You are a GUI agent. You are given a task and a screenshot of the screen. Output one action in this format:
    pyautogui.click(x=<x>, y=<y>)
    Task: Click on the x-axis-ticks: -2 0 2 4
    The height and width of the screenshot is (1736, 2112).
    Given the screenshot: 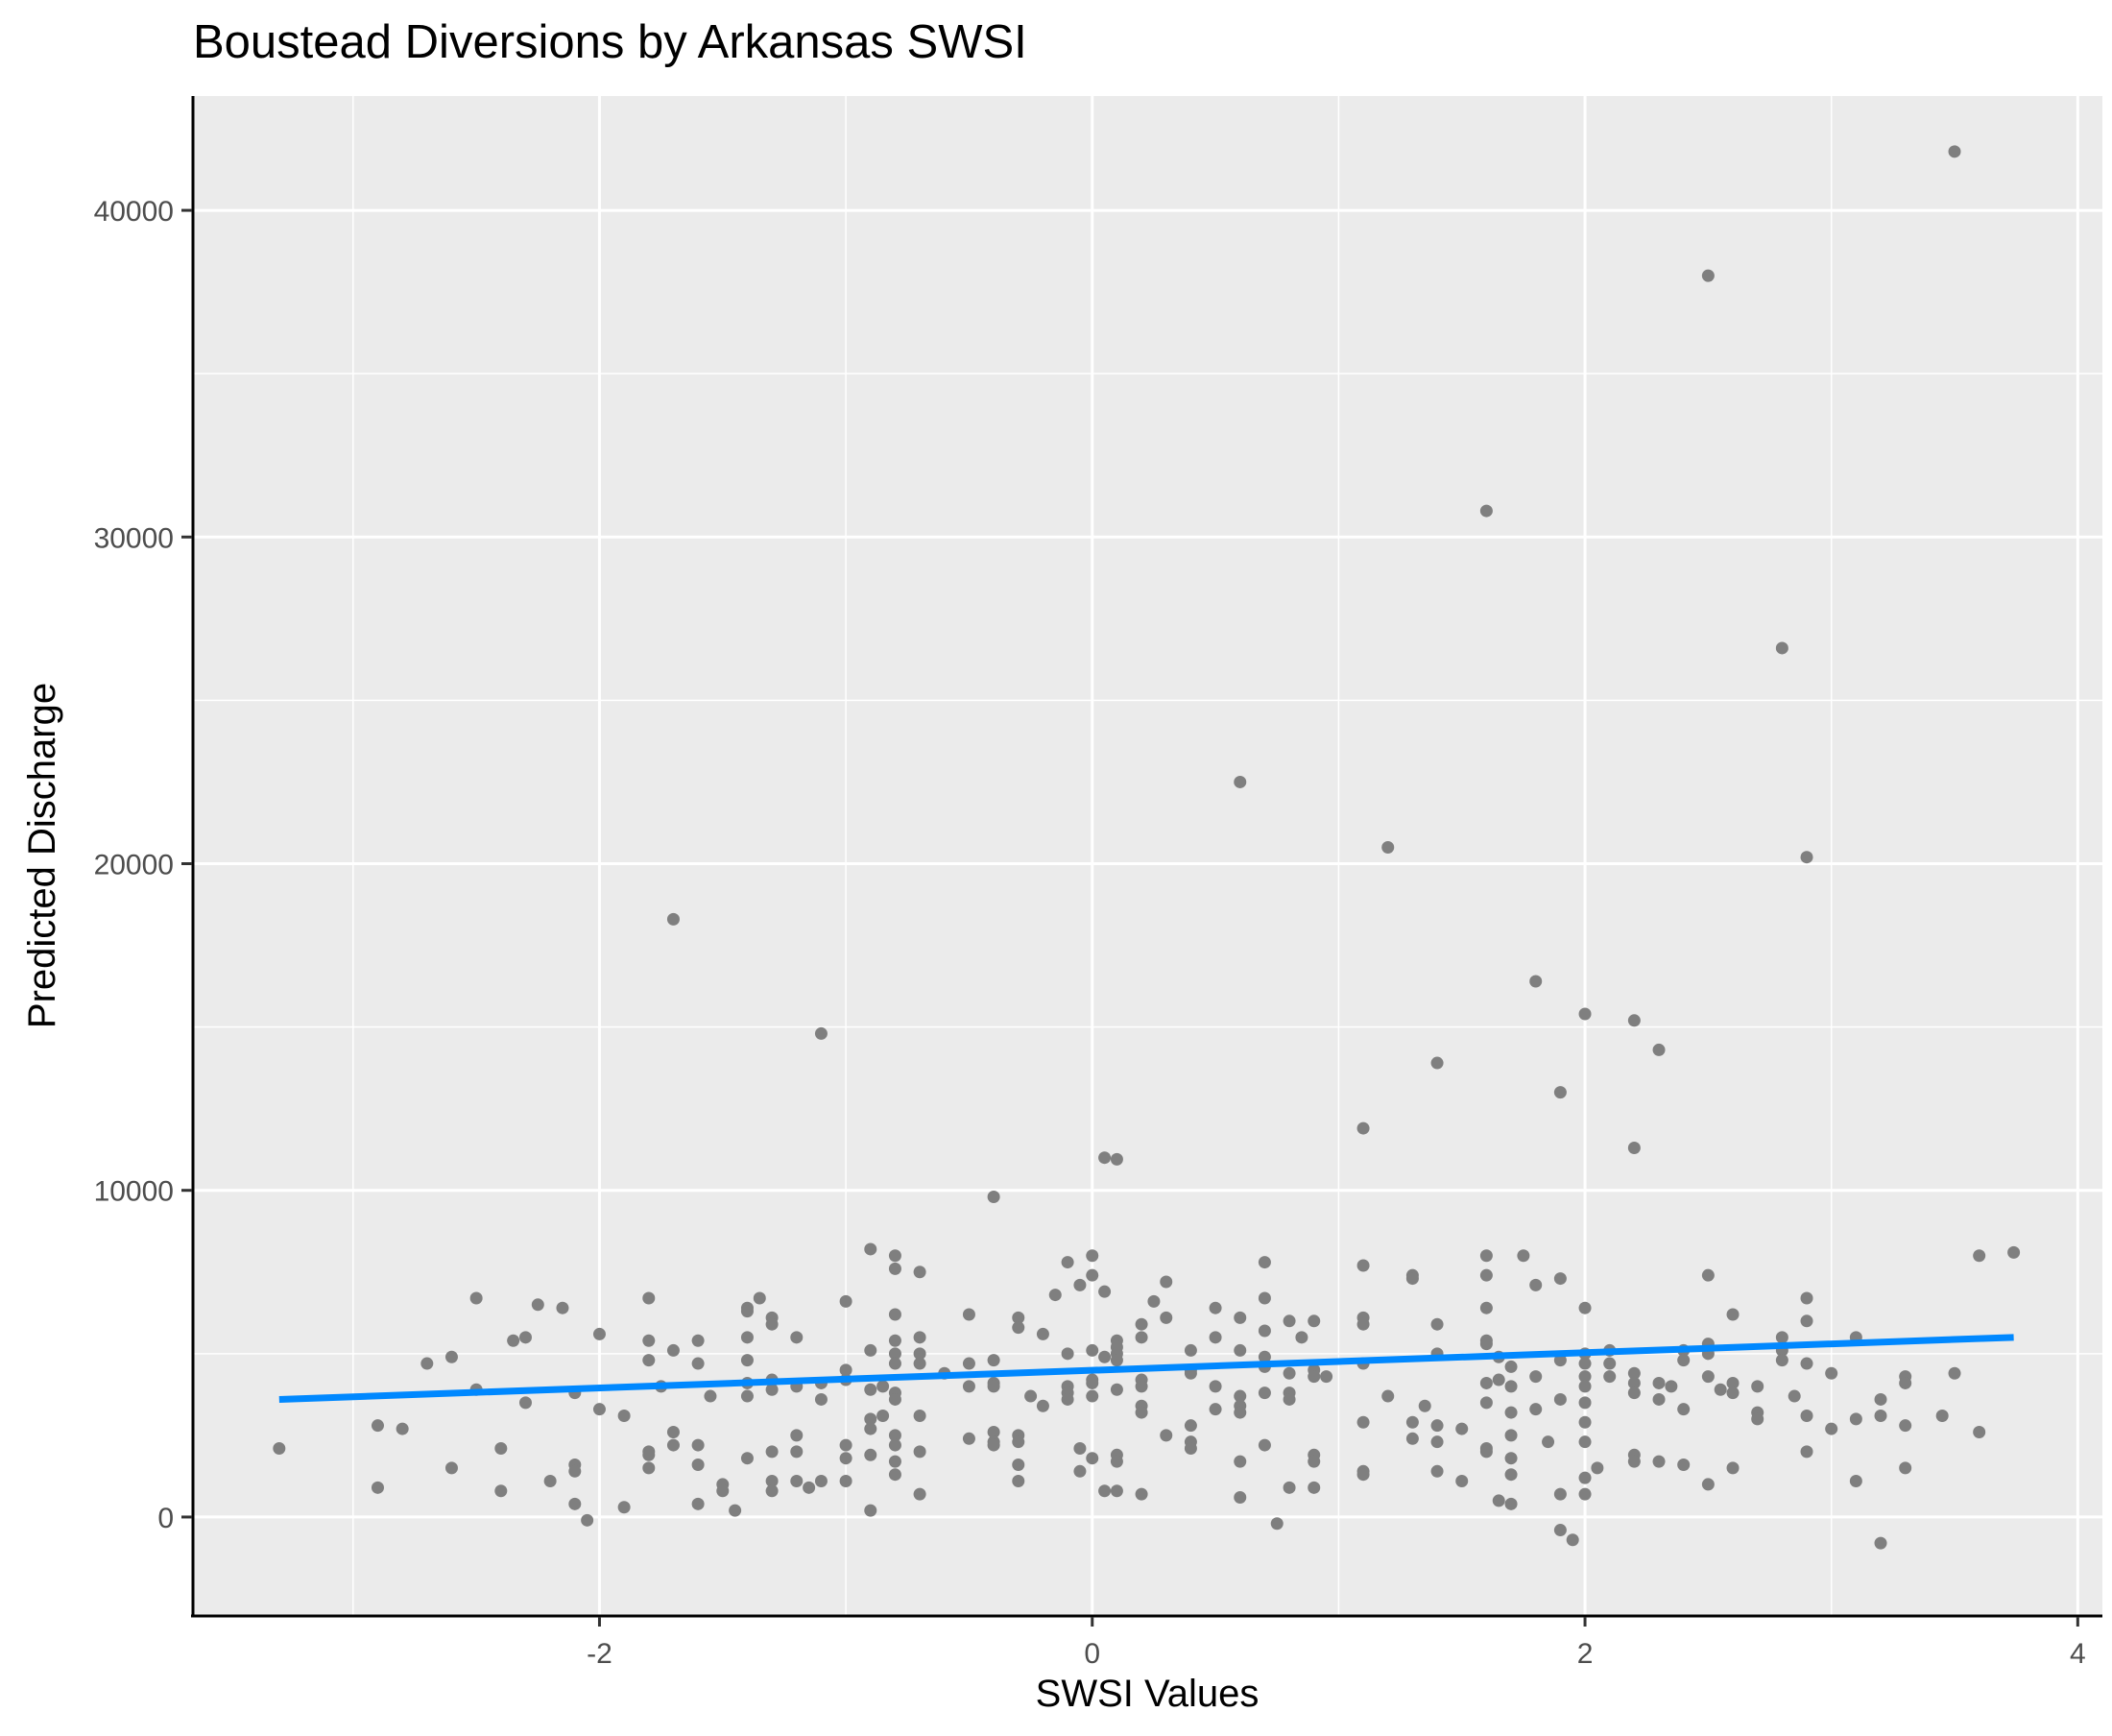 What is the action you would take?
    pyautogui.click(x=1336, y=1643)
    